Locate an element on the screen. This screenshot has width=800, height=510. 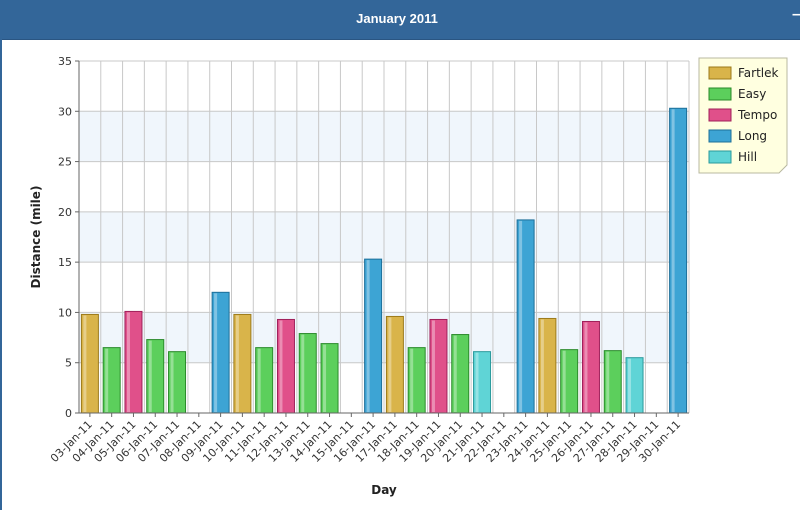
y-tick-label: 30 is located at coordinates (65, 111).